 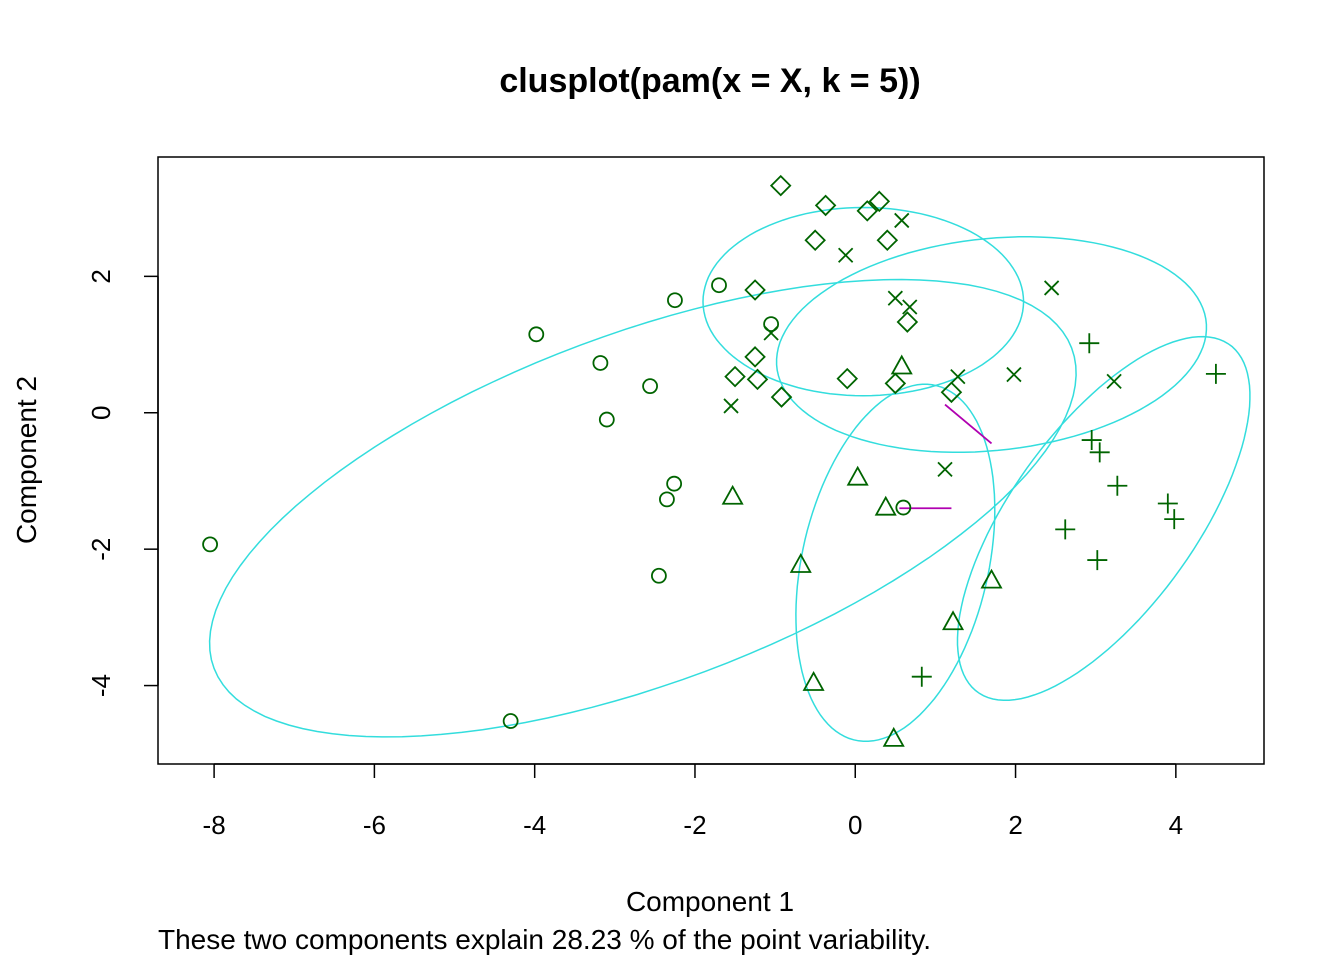 I want to click on x-tick-label: 4, so click(x=1176, y=825).